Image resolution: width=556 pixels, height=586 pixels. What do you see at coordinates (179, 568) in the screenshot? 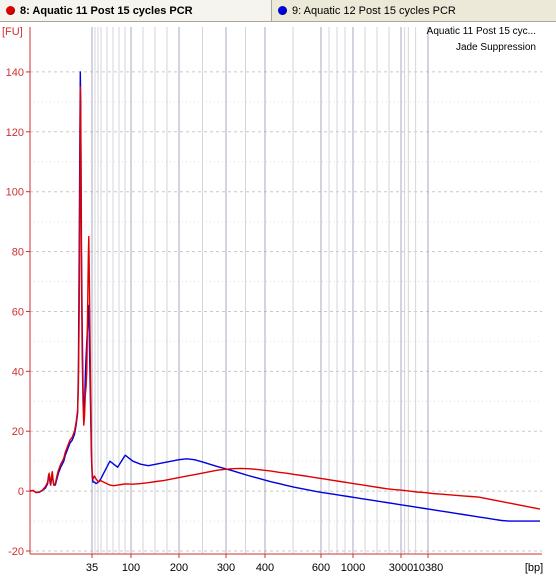
I see `x-tick-label: 200` at bounding box center [179, 568].